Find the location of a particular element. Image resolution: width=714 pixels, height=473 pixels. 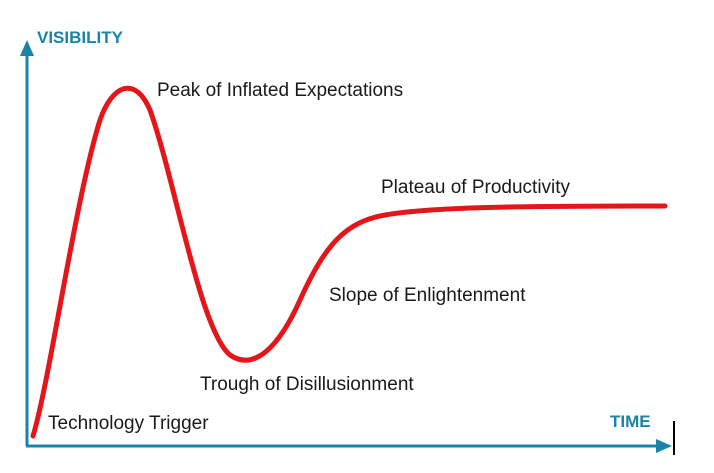

phase-label-slope: Slope of Enlightenment is located at coordinates (427, 295).